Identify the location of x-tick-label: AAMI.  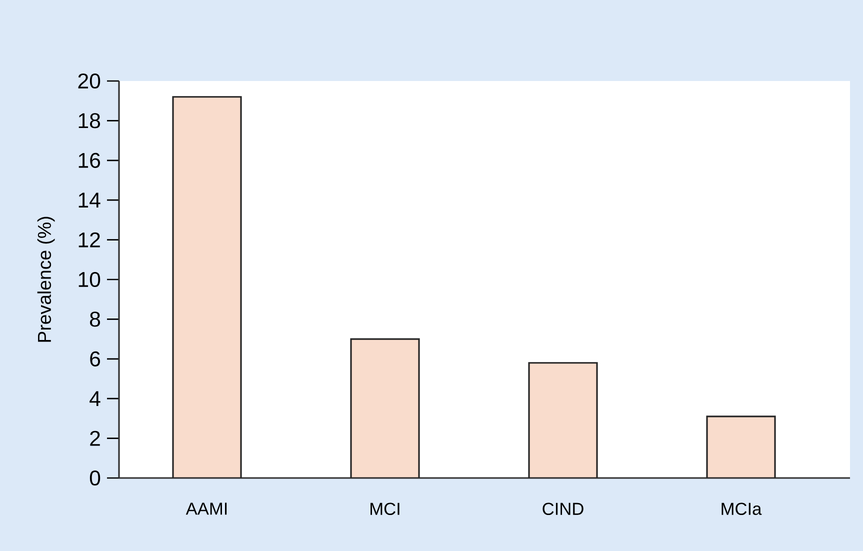
(206, 508).